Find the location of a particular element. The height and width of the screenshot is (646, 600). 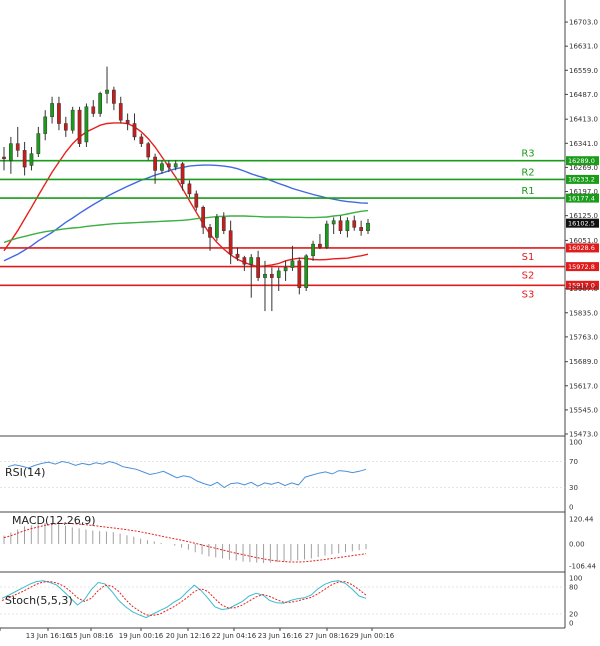

pivot-price-text: 15917.0 is located at coordinates (581, 286).